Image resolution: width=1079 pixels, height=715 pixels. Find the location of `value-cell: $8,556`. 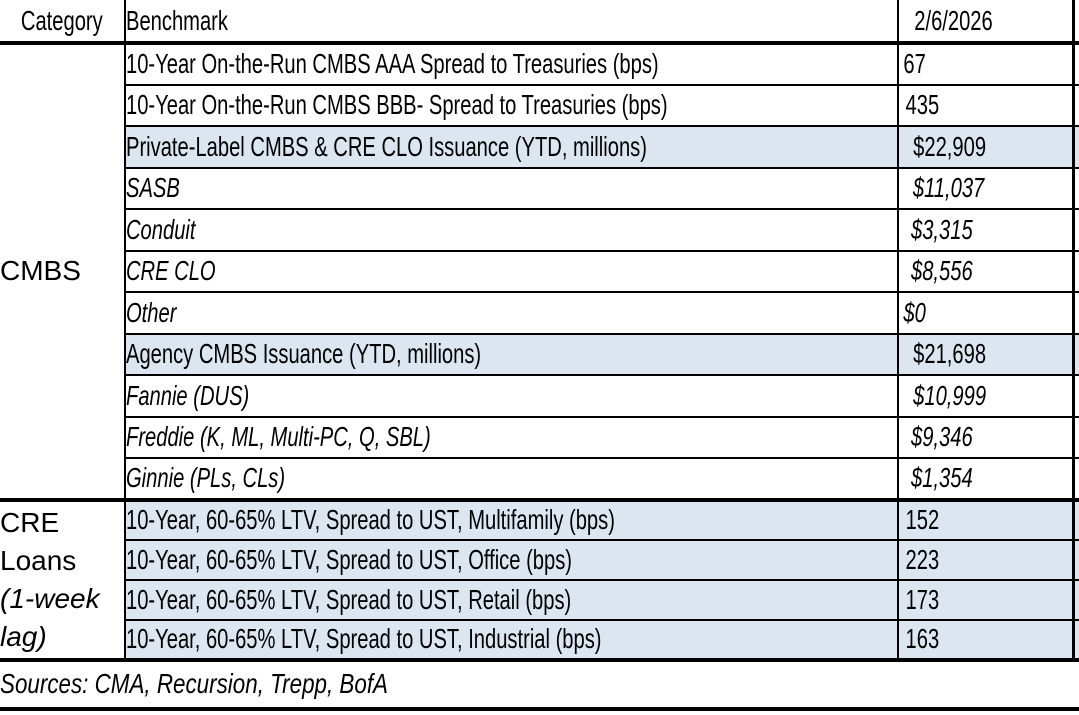

value-cell: $8,556 is located at coordinates (985, 271).